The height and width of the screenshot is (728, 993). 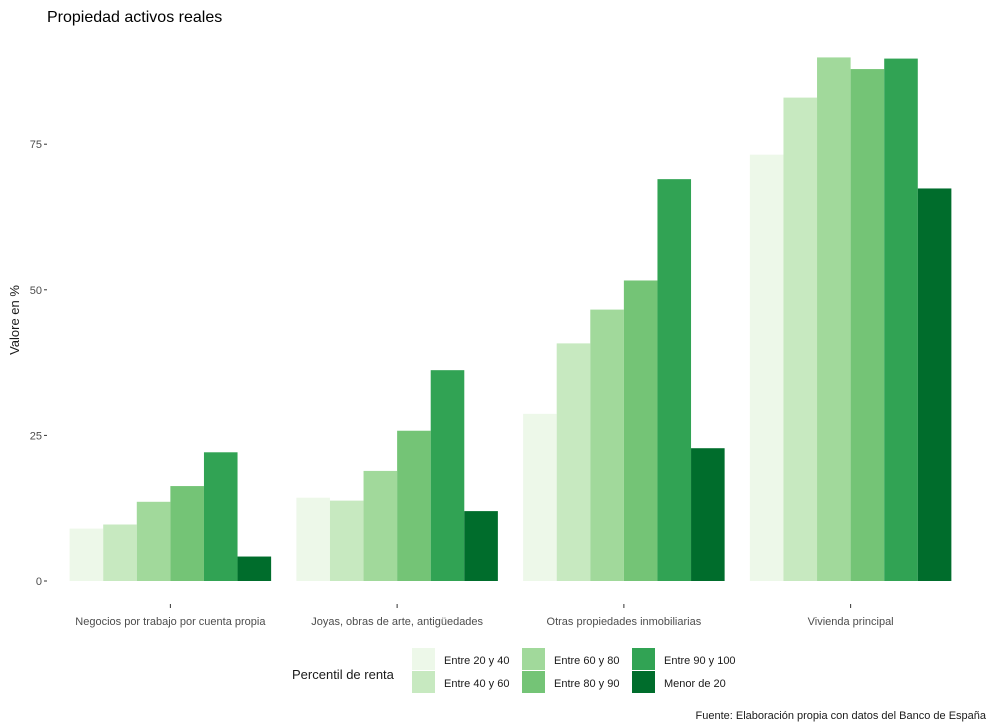 What do you see at coordinates (624, 622) in the screenshot?
I see `x-tick-label: Otras propiedades inmobiliarias` at bounding box center [624, 622].